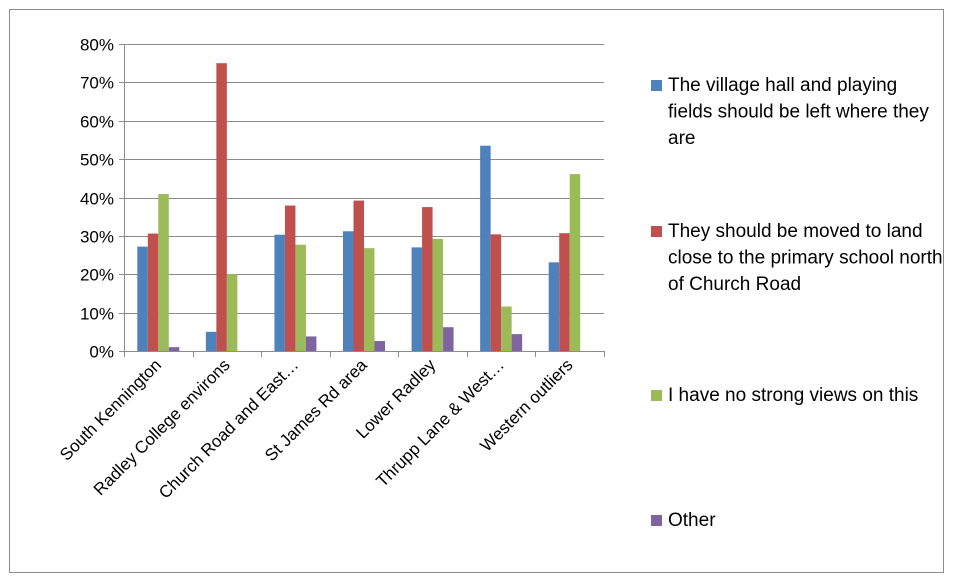 This screenshot has height=588, width=954. I want to click on y-tick-label: 10%, so click(97, 314).